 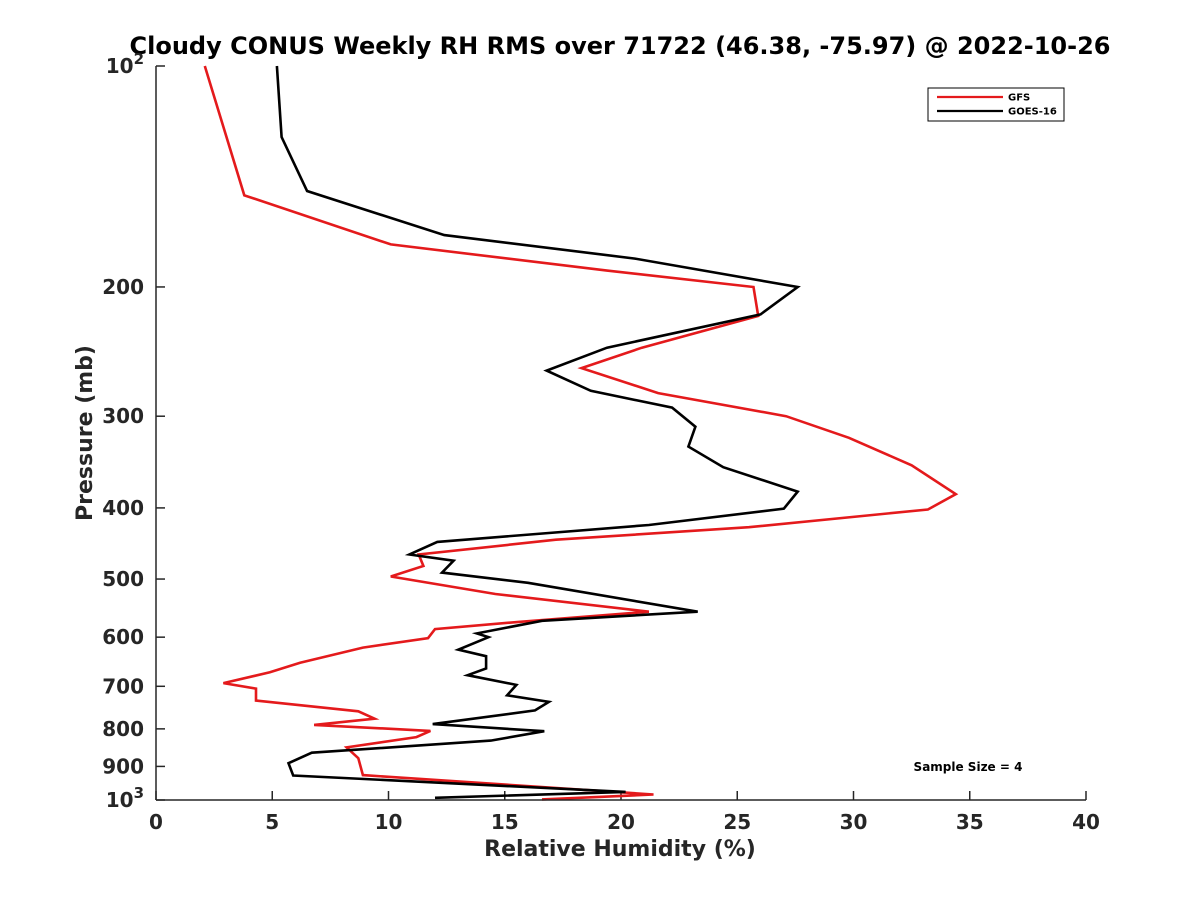 I want to click on x-tick-label: 35, so click(x=970, y=822).